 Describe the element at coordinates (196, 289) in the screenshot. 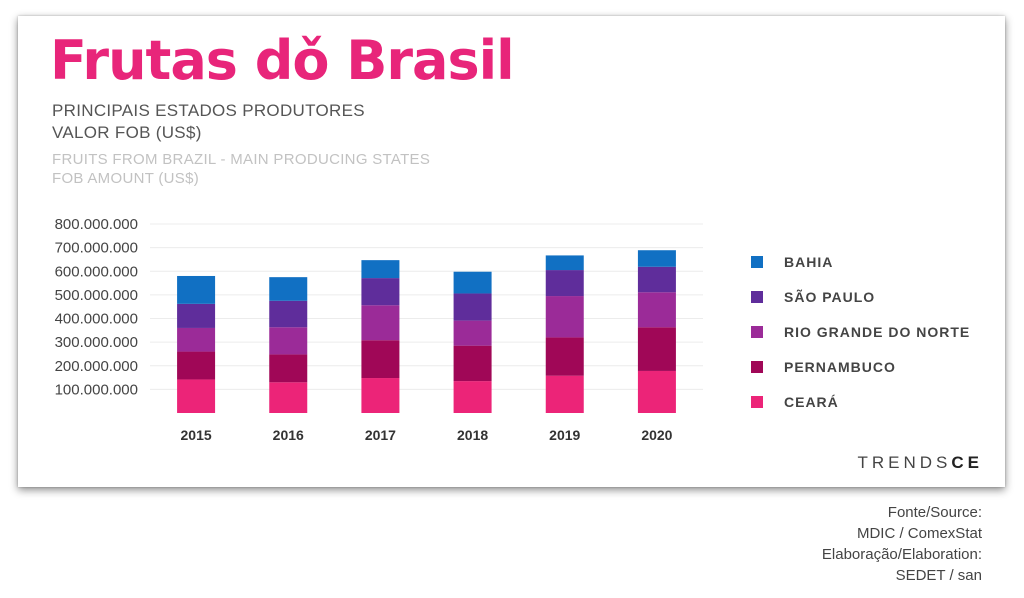

I see `bar-segment-bahia-2015` at that location.